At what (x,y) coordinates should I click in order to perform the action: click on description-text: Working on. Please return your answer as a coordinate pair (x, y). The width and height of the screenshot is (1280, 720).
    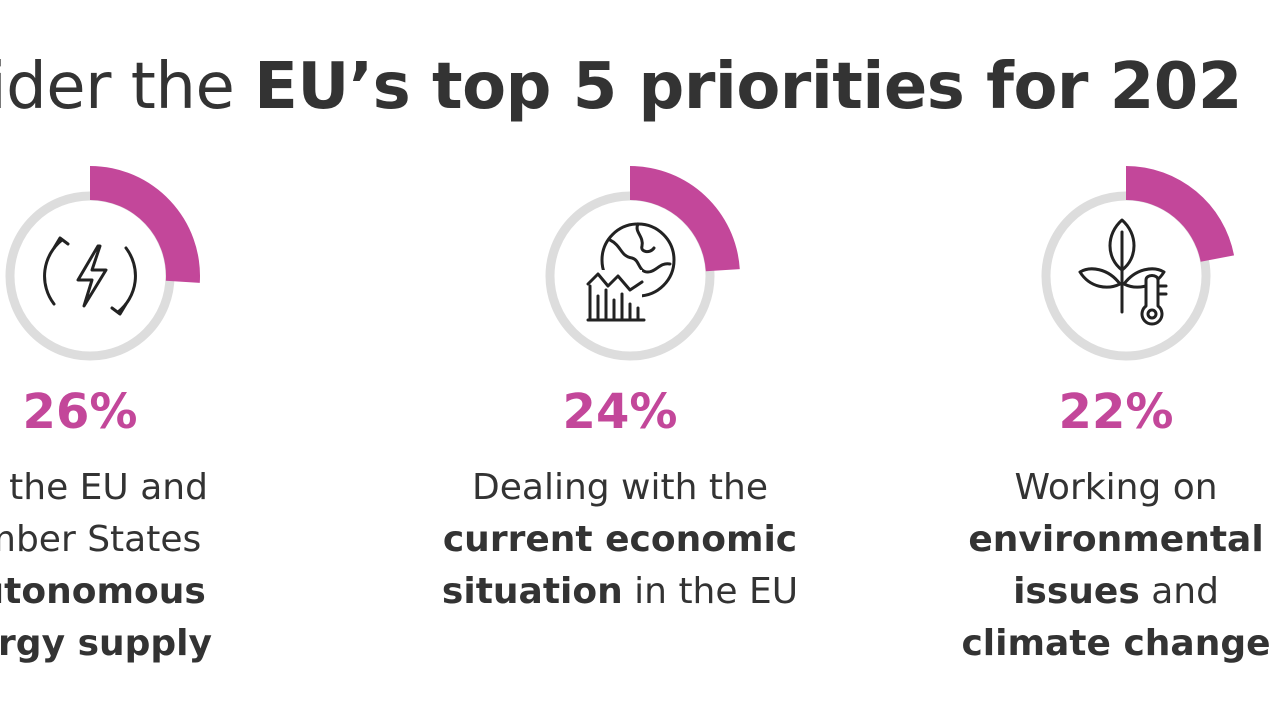
    Looking at the image, I should click on (1116, 487).